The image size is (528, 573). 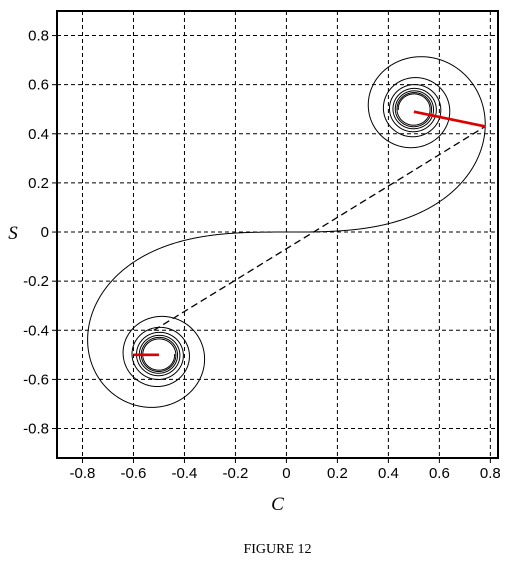 I want to click on x-axis-label: C, so click(x=277, y=504).